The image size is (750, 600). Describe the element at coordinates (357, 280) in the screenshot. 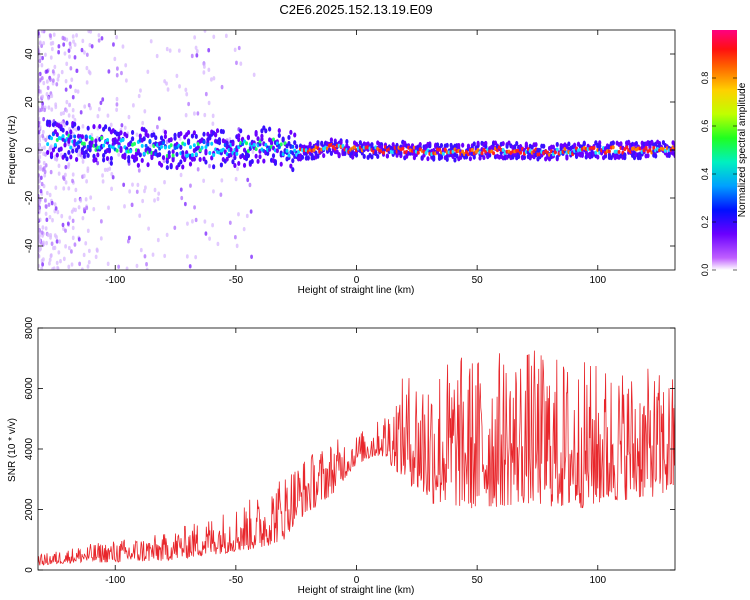

I see `spectrogram-xtick-label: 0` at that location.